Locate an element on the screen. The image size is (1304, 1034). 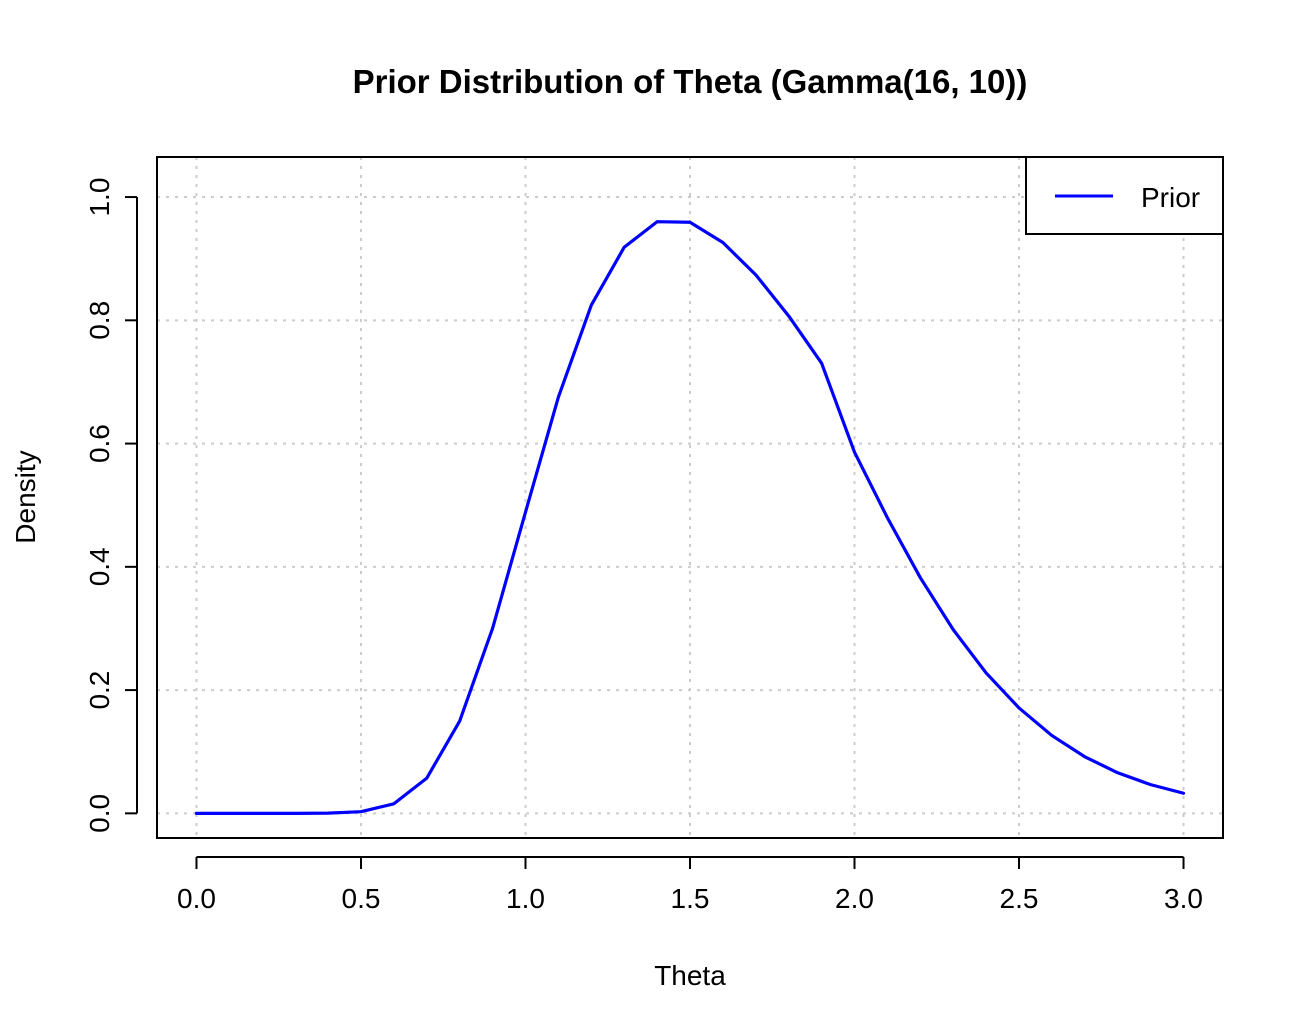
legend: Prior is located at coordinates (1124, 195).